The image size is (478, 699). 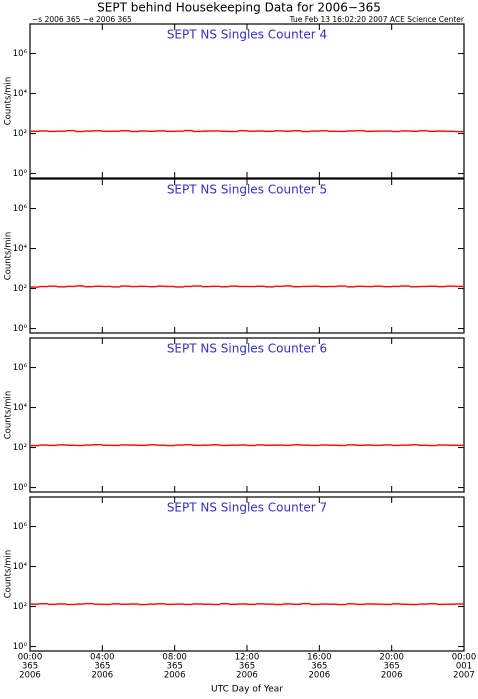 What do you see at coordinates (247, 690) in the screenshot?
I see `x-axis-label: UTC Day of Year` at bounding box center [247, 690].